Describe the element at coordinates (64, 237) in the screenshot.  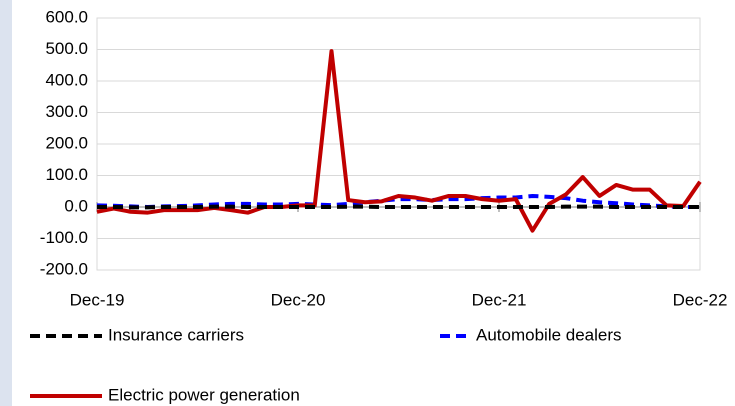
I see `y-tick-label: -100.0` at that location.